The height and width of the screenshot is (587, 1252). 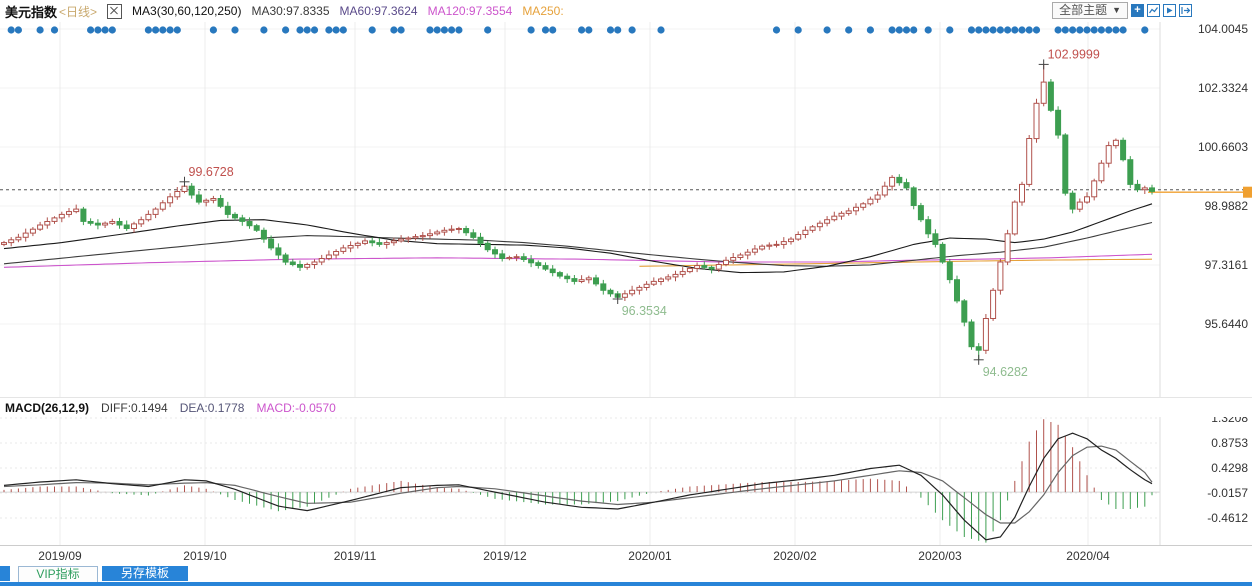 What do you see at coordinates (78, 11) in the screenshot?
I see `period-label: <日线>` at bounding box center [78, 11].